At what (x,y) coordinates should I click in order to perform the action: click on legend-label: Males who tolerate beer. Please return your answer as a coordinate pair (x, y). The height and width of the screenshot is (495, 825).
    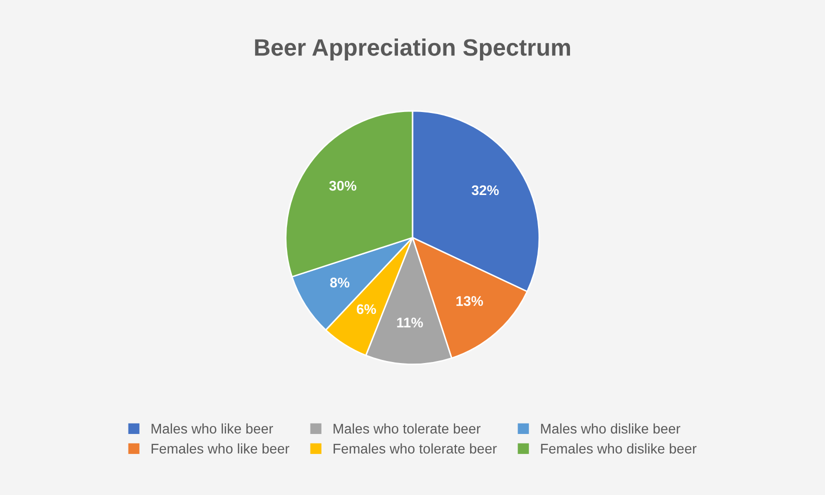
    Looking at the image, I should click on (407, 428).